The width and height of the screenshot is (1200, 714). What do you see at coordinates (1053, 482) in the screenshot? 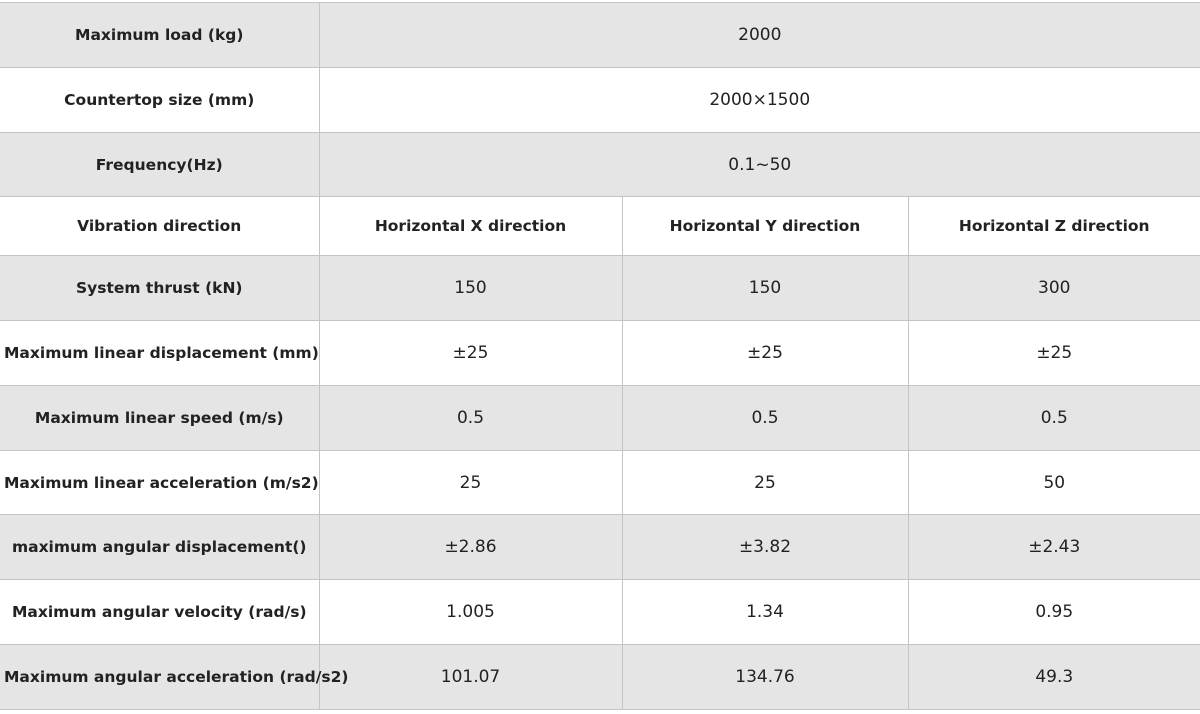
I see `cell: 50` at bounding box center [1053, 482].